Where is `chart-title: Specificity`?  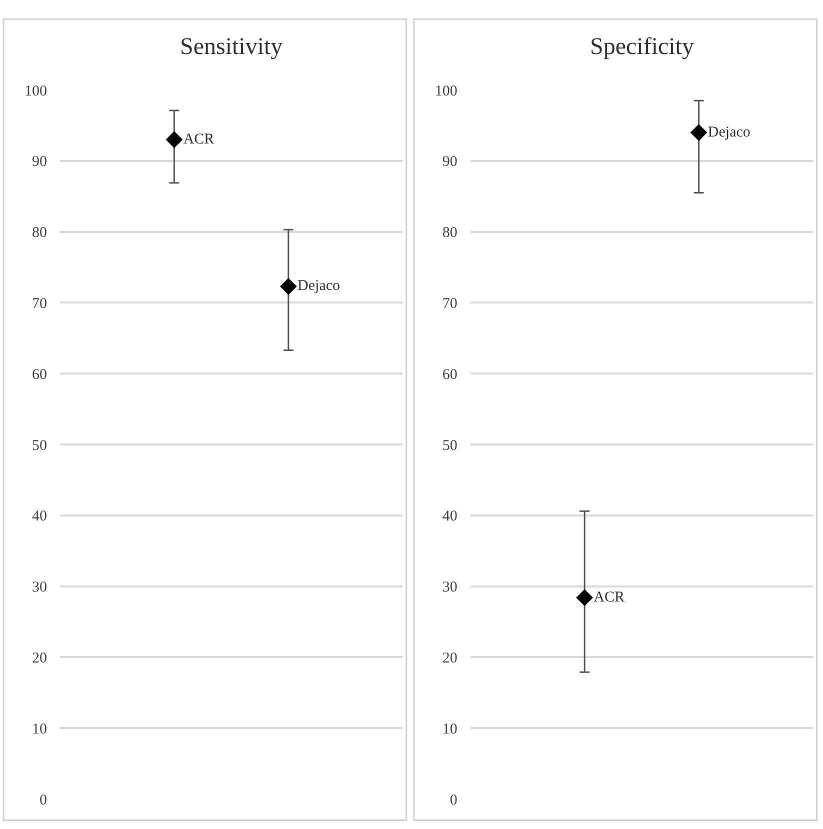 chart-title: Specificity is located at coordinates (642, 47).